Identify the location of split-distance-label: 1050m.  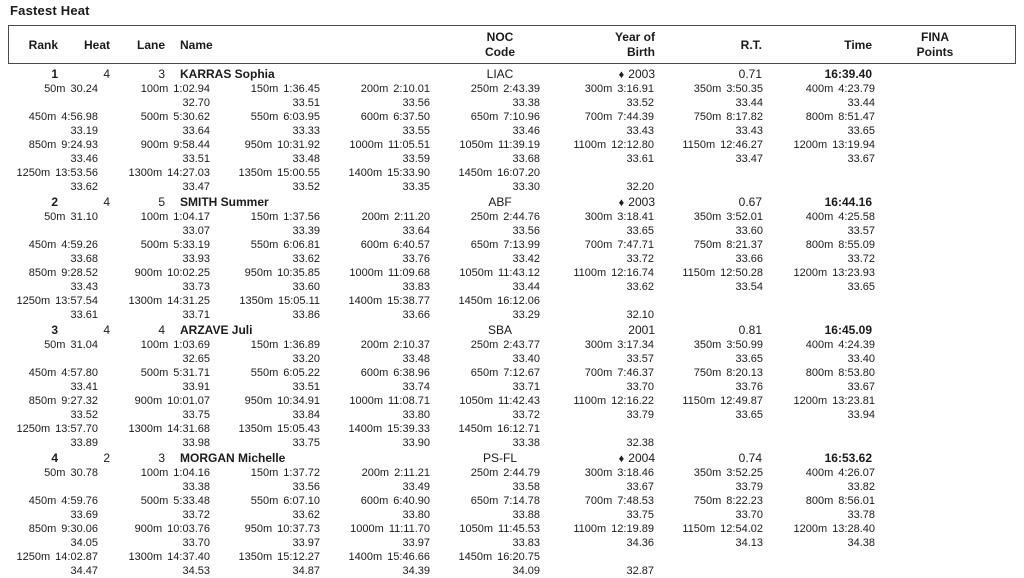
(476, 145).